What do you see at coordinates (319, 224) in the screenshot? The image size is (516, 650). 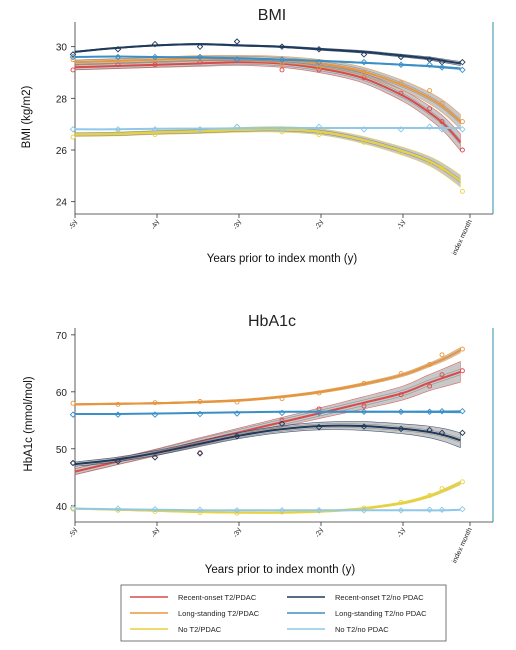 I see `bmi-x-tick-label: -2y` at bounding box center [319, 224].